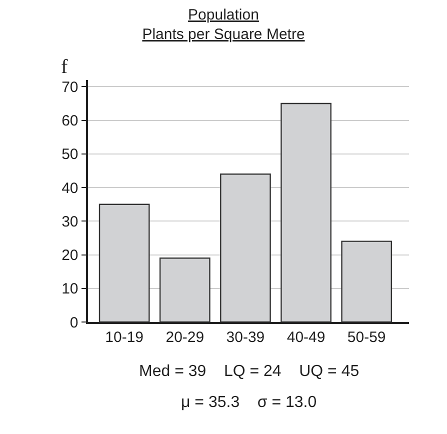 The width and height of the screenshot is (447, 434). Describe the element at coordinates (366, 337) in the screenshot. I see `x-tick-label: 50-59` at that location.